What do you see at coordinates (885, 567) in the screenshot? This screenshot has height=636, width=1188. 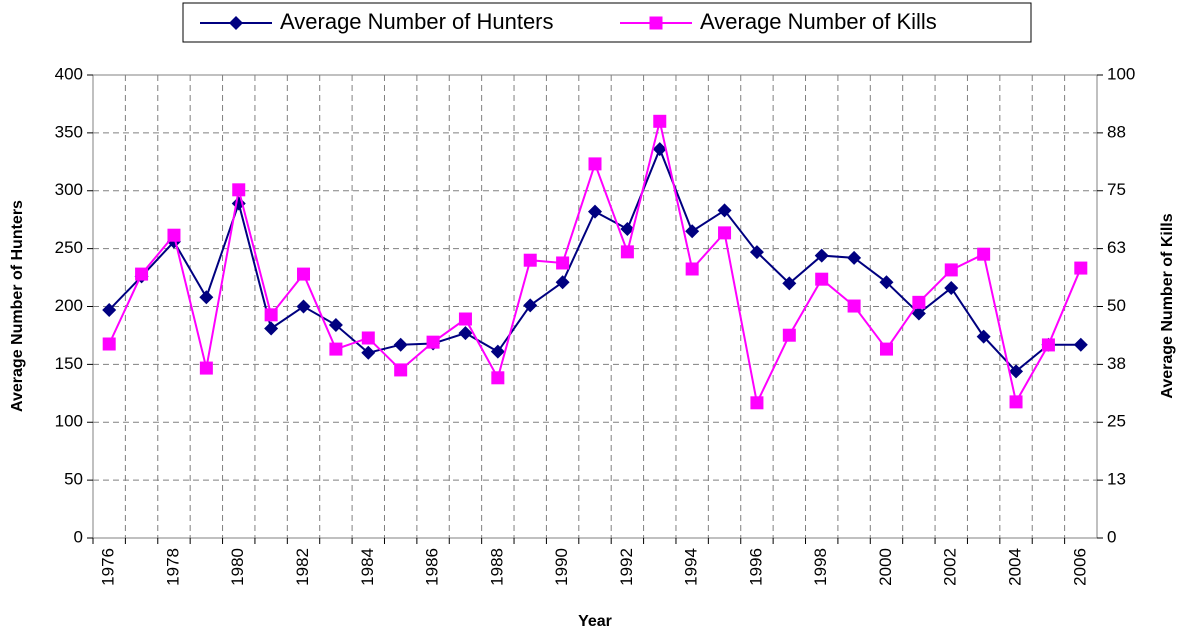 I see `x-tick-label: 2000` at bounding box center [885, 567].